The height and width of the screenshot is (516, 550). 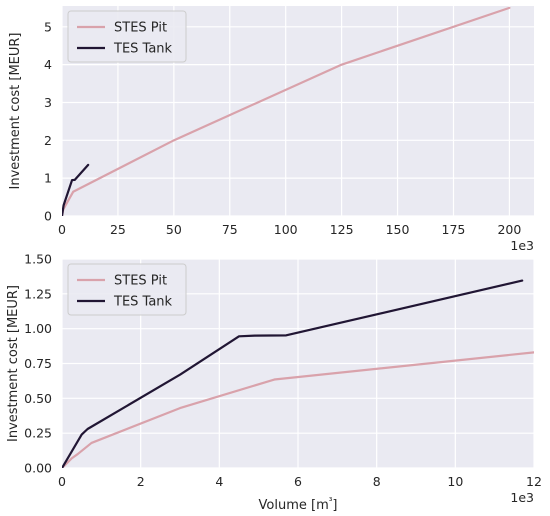 What do you see at coordinates (286, 229) in the screenshot?
I see `x-tick-label: 100` at bounding box center [286, 229].